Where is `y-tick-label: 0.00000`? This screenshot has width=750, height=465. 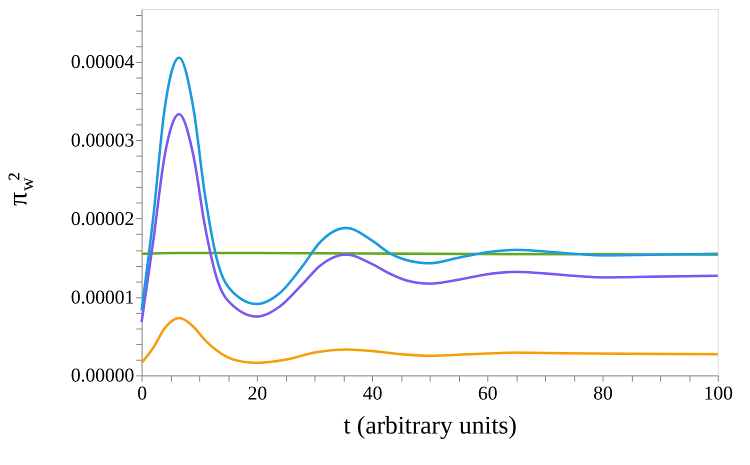 y-tick-label: 0.00000 is located at coordinates (102, 376).